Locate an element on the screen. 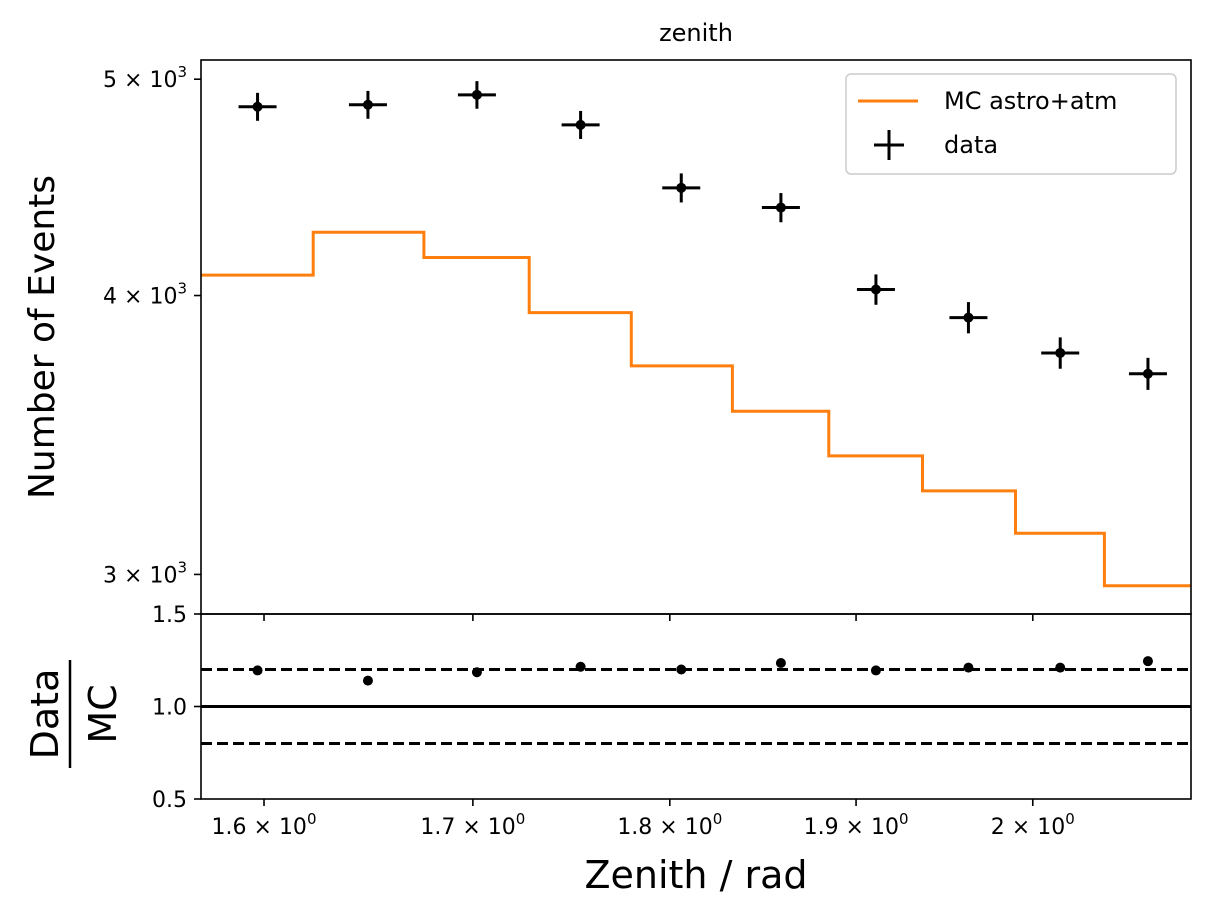 This screenshot has height=919, width=1213. ratio-points-layer is located at coordinates (702, 671).